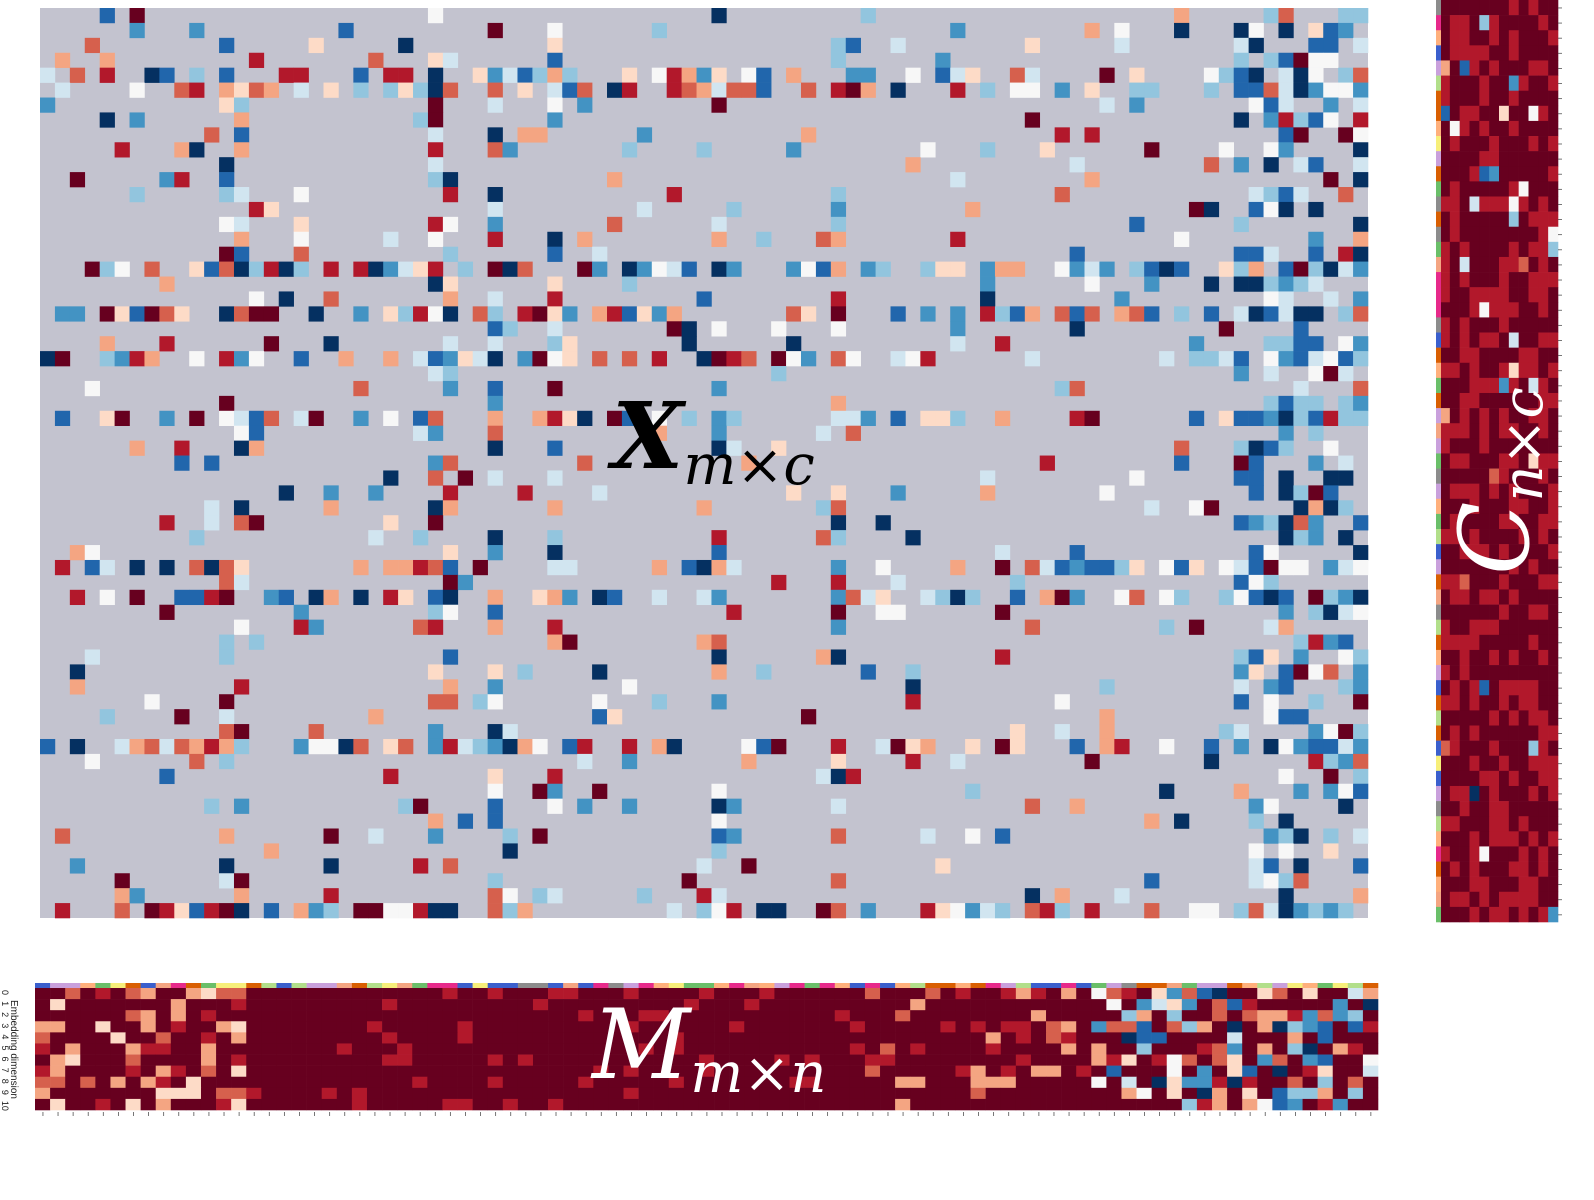 The image size is (1594, 1200). What do you see at coordinates (1523, 444) in the screenshot?
I see `c-label-sub: n×c` at bounding box center [1523, 444].